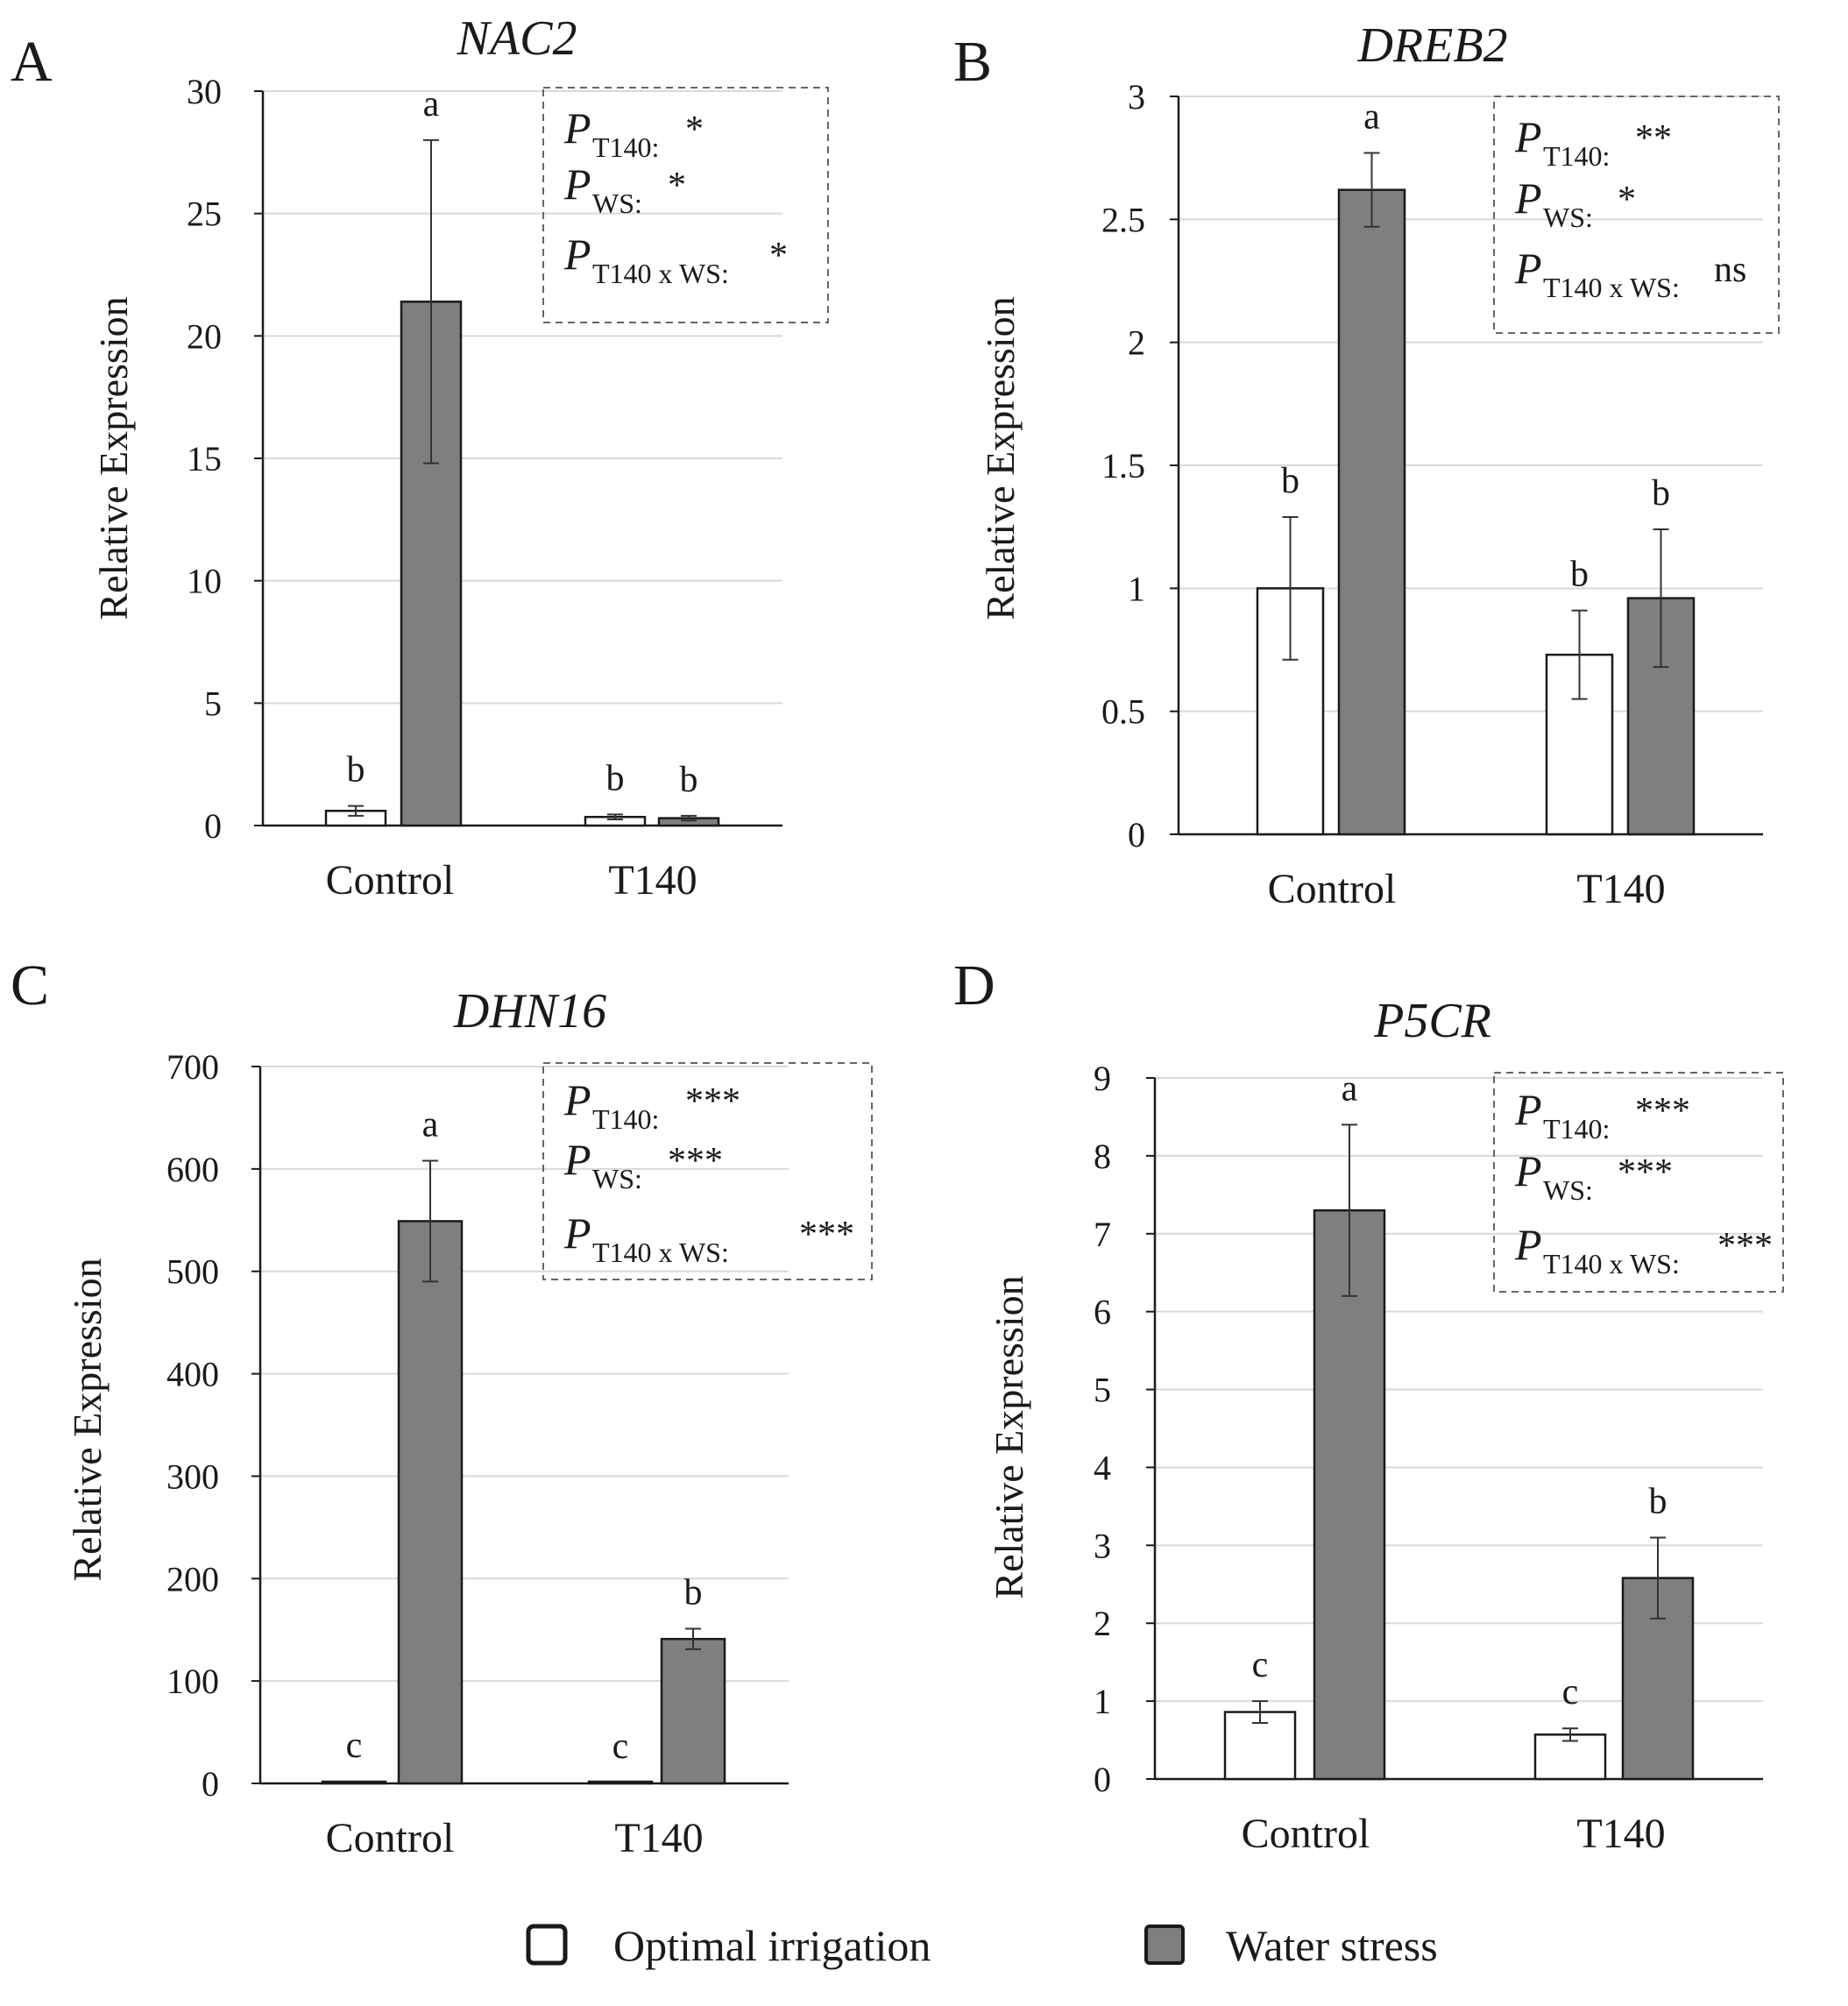  I want to click on y-tick-label: 300, so click(192, 1476).